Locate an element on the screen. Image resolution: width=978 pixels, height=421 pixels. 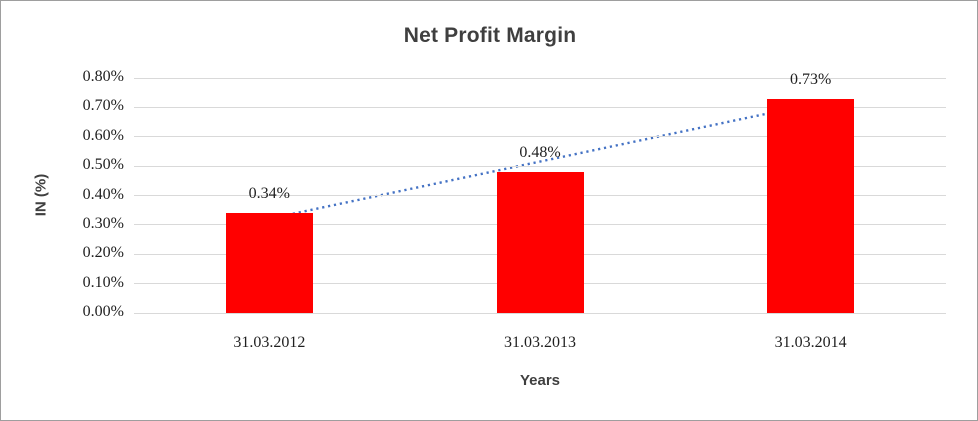
bar-31.03.2014 is located at coordinates (811, 205).